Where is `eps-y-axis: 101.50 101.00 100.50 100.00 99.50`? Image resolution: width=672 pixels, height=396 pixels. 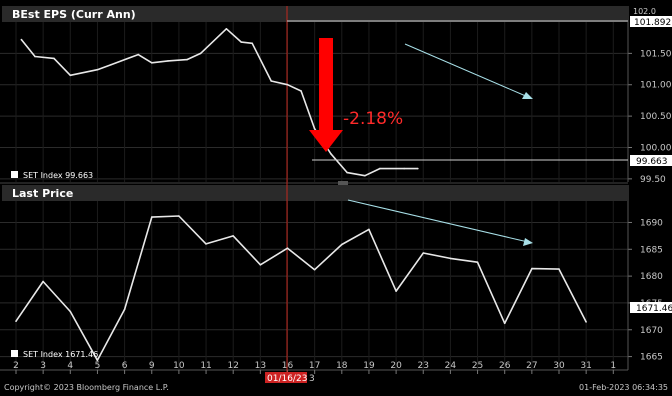
eps-y-axis: 101.50 101.00 100.50 100.00 99.50 is located at coordinates (650, 117).